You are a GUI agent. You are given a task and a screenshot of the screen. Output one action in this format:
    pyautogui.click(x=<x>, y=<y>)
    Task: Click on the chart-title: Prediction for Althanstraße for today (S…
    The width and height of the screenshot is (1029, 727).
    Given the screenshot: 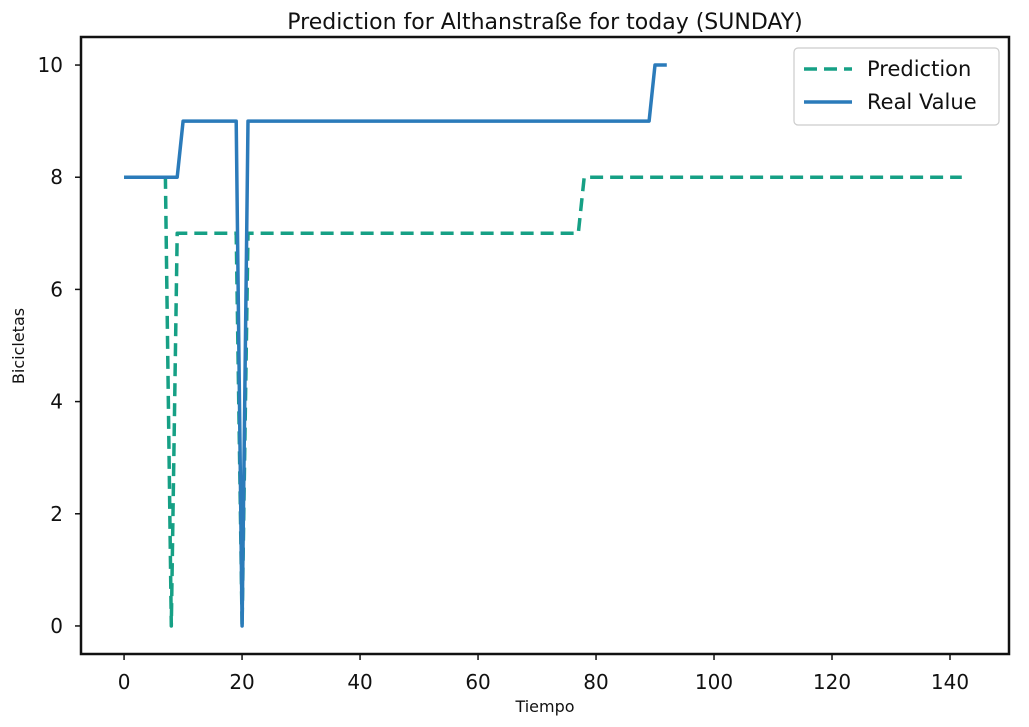 What is the action you would take?
    pyautogui.click(x=545, y=22)
    